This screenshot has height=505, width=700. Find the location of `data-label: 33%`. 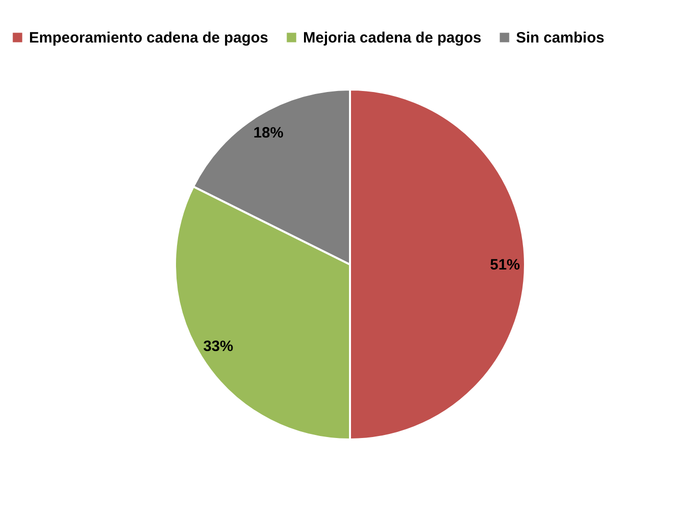

data-label: 33% is located at coordinates (218, 347).